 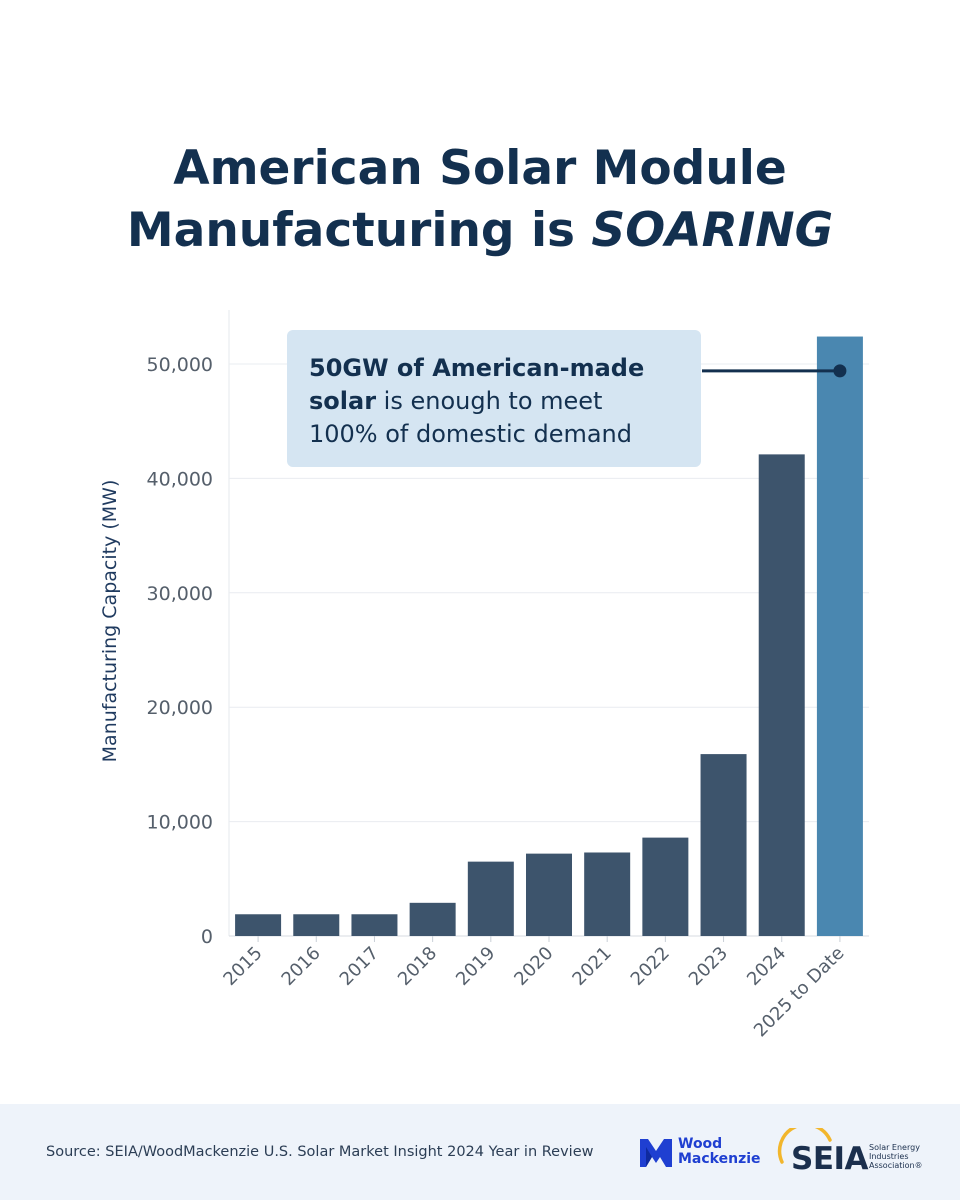 What do you see at coordinates (480, 168) in the screenshot?
I see `title-line-1: American Solar Module` at bounding box center [480, 168].